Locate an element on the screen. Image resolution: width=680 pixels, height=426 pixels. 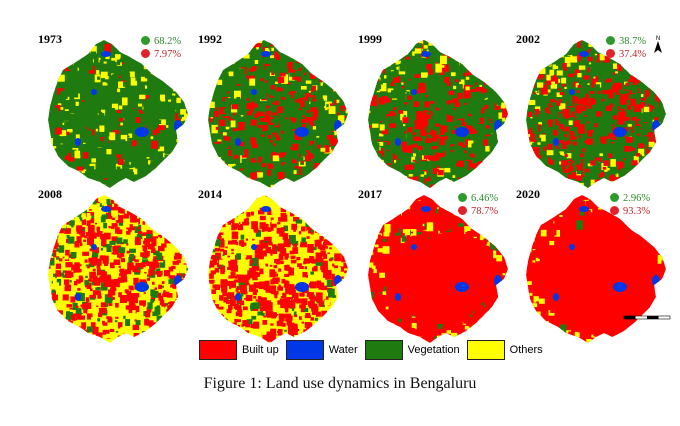
scale-bar is located at coordinates (647, 317).